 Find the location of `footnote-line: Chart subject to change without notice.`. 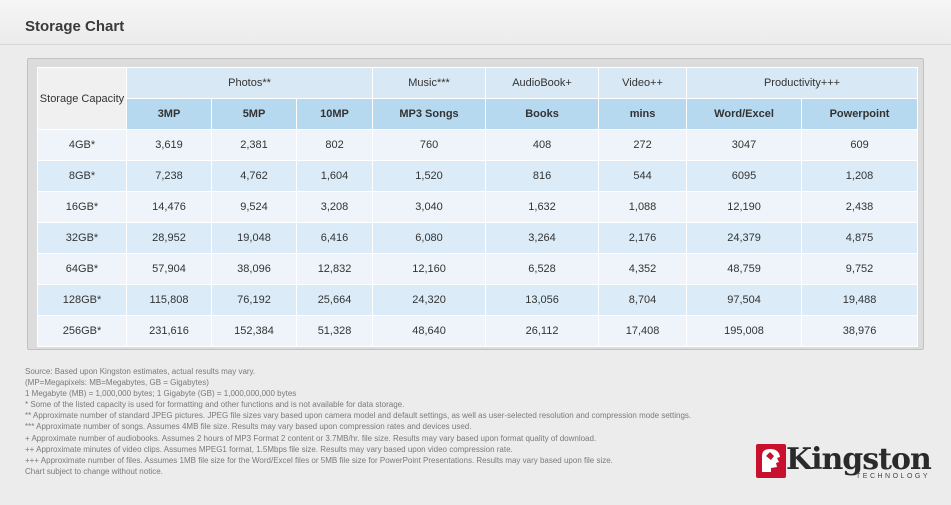

footnote-line: Chart subject to change without notice. is located at coordinates (94, 471).